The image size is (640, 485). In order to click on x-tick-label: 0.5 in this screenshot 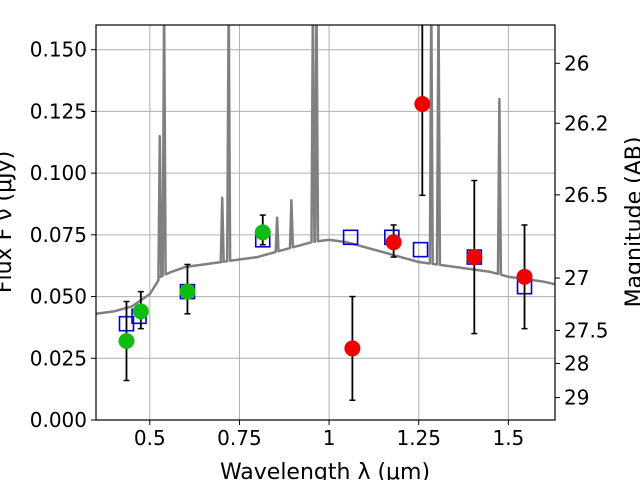, I will do `click(150, 438)`.